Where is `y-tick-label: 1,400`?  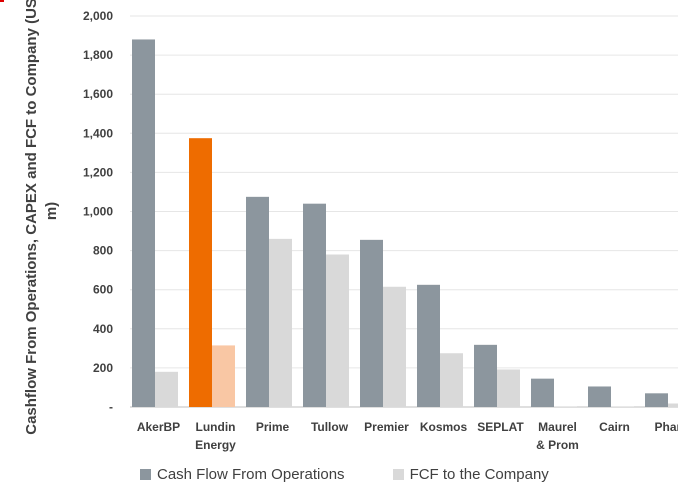 y-tick-label: 1,400 is located at coordinates (98, 133).